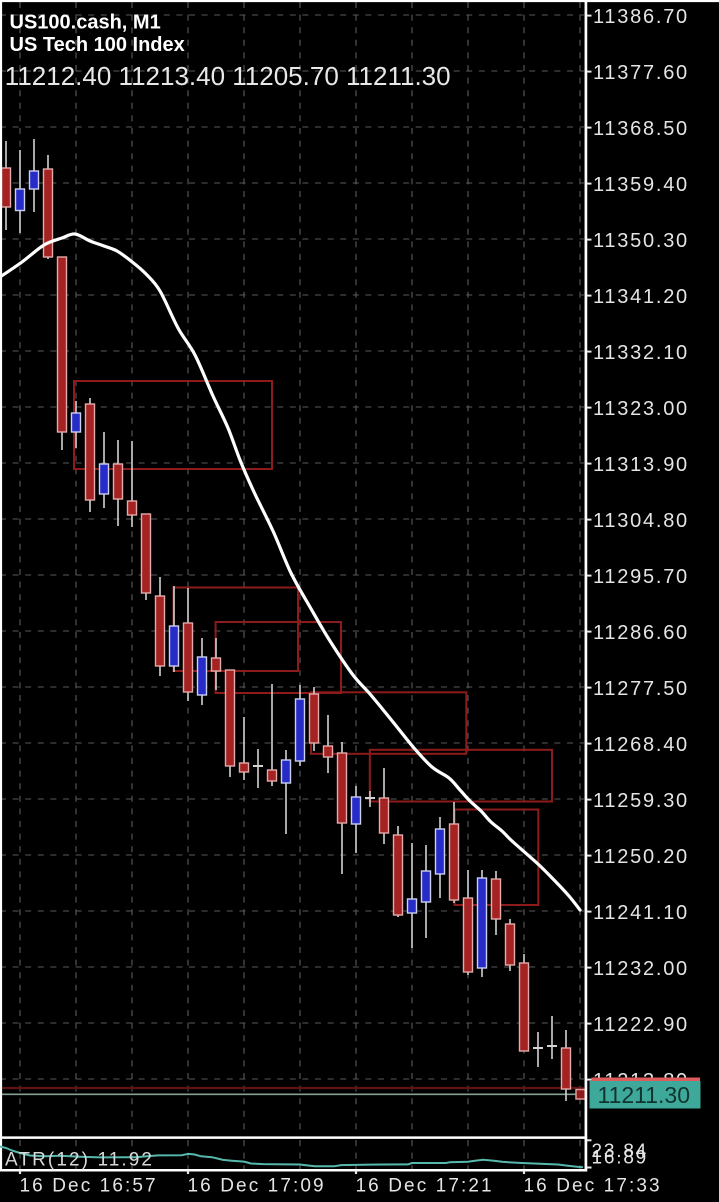 This screenshot has height=1202, width=719. What do you see at coordinates (425, 1185) in the screenshot?
I see `svg-text: 16 Dec 17:21` at bounding box center [425, 1185].